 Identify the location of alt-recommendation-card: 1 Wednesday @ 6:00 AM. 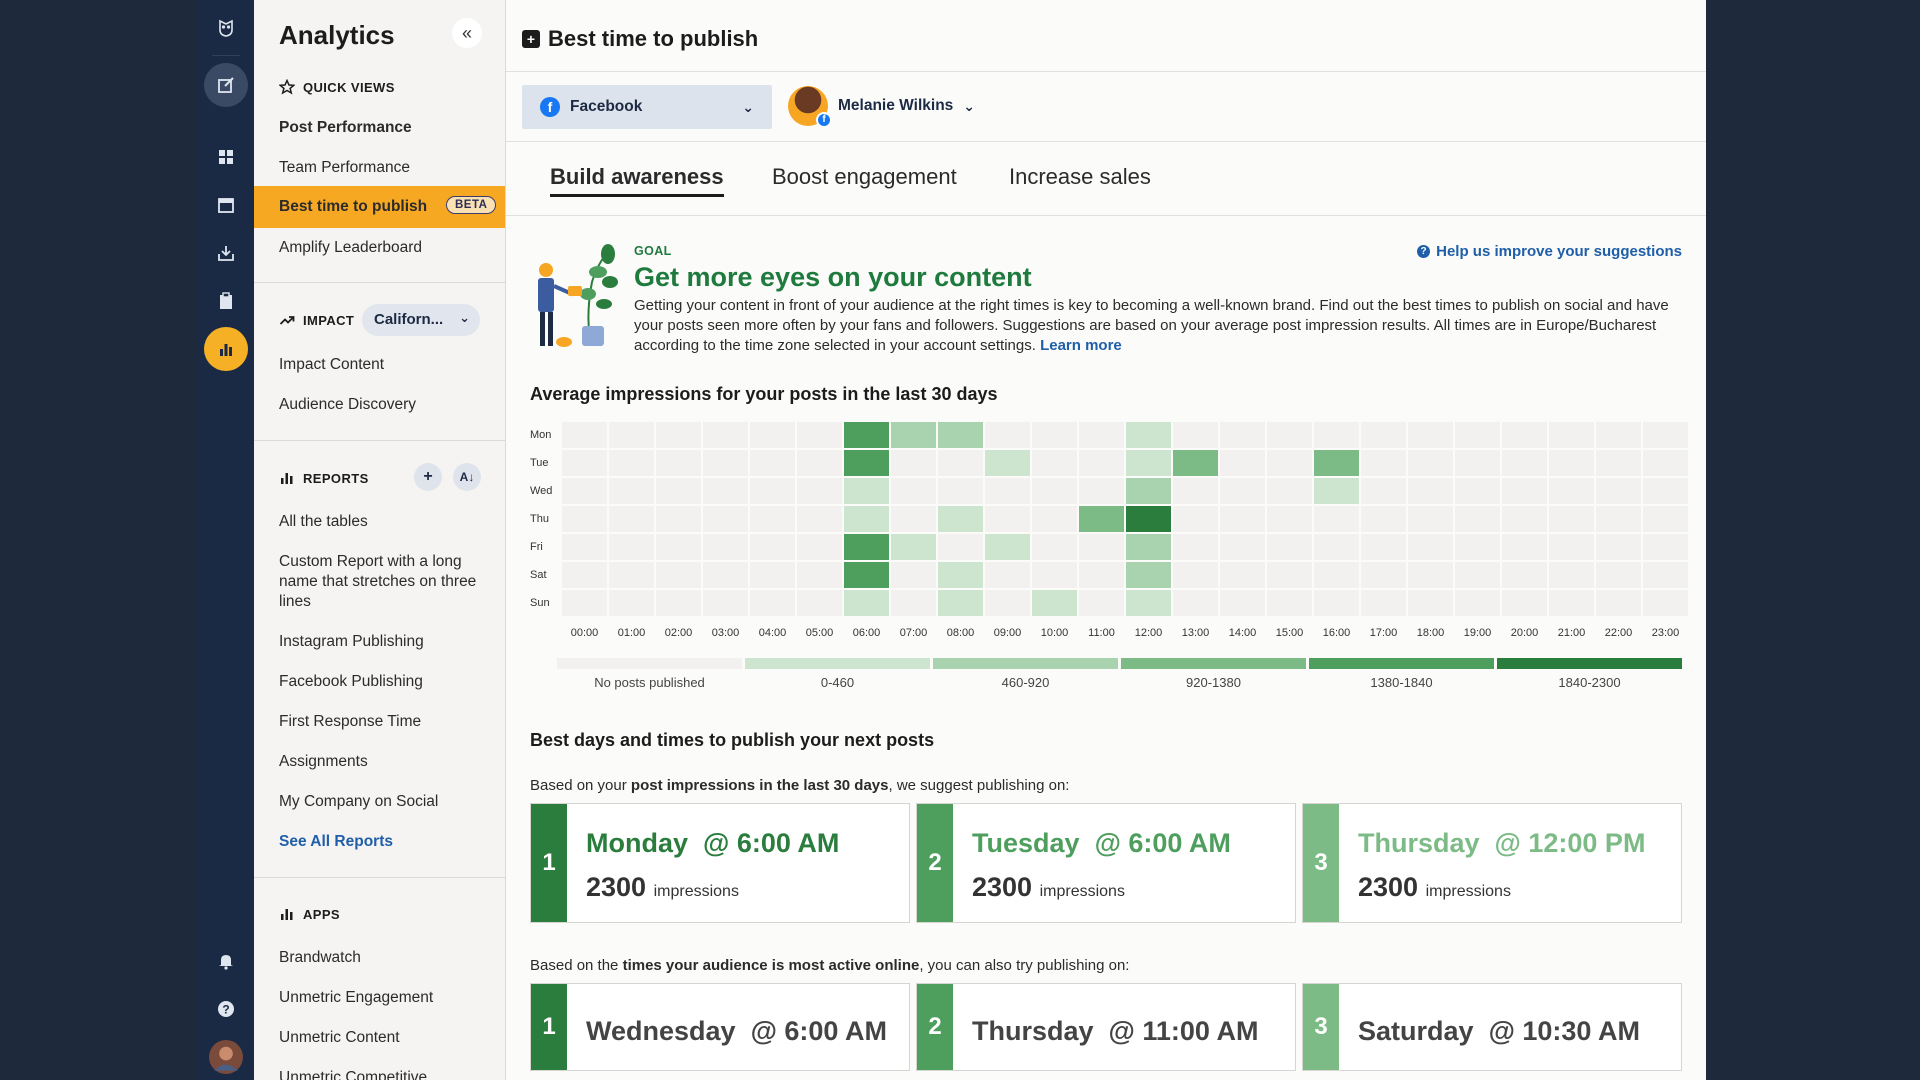
(720, 1027).